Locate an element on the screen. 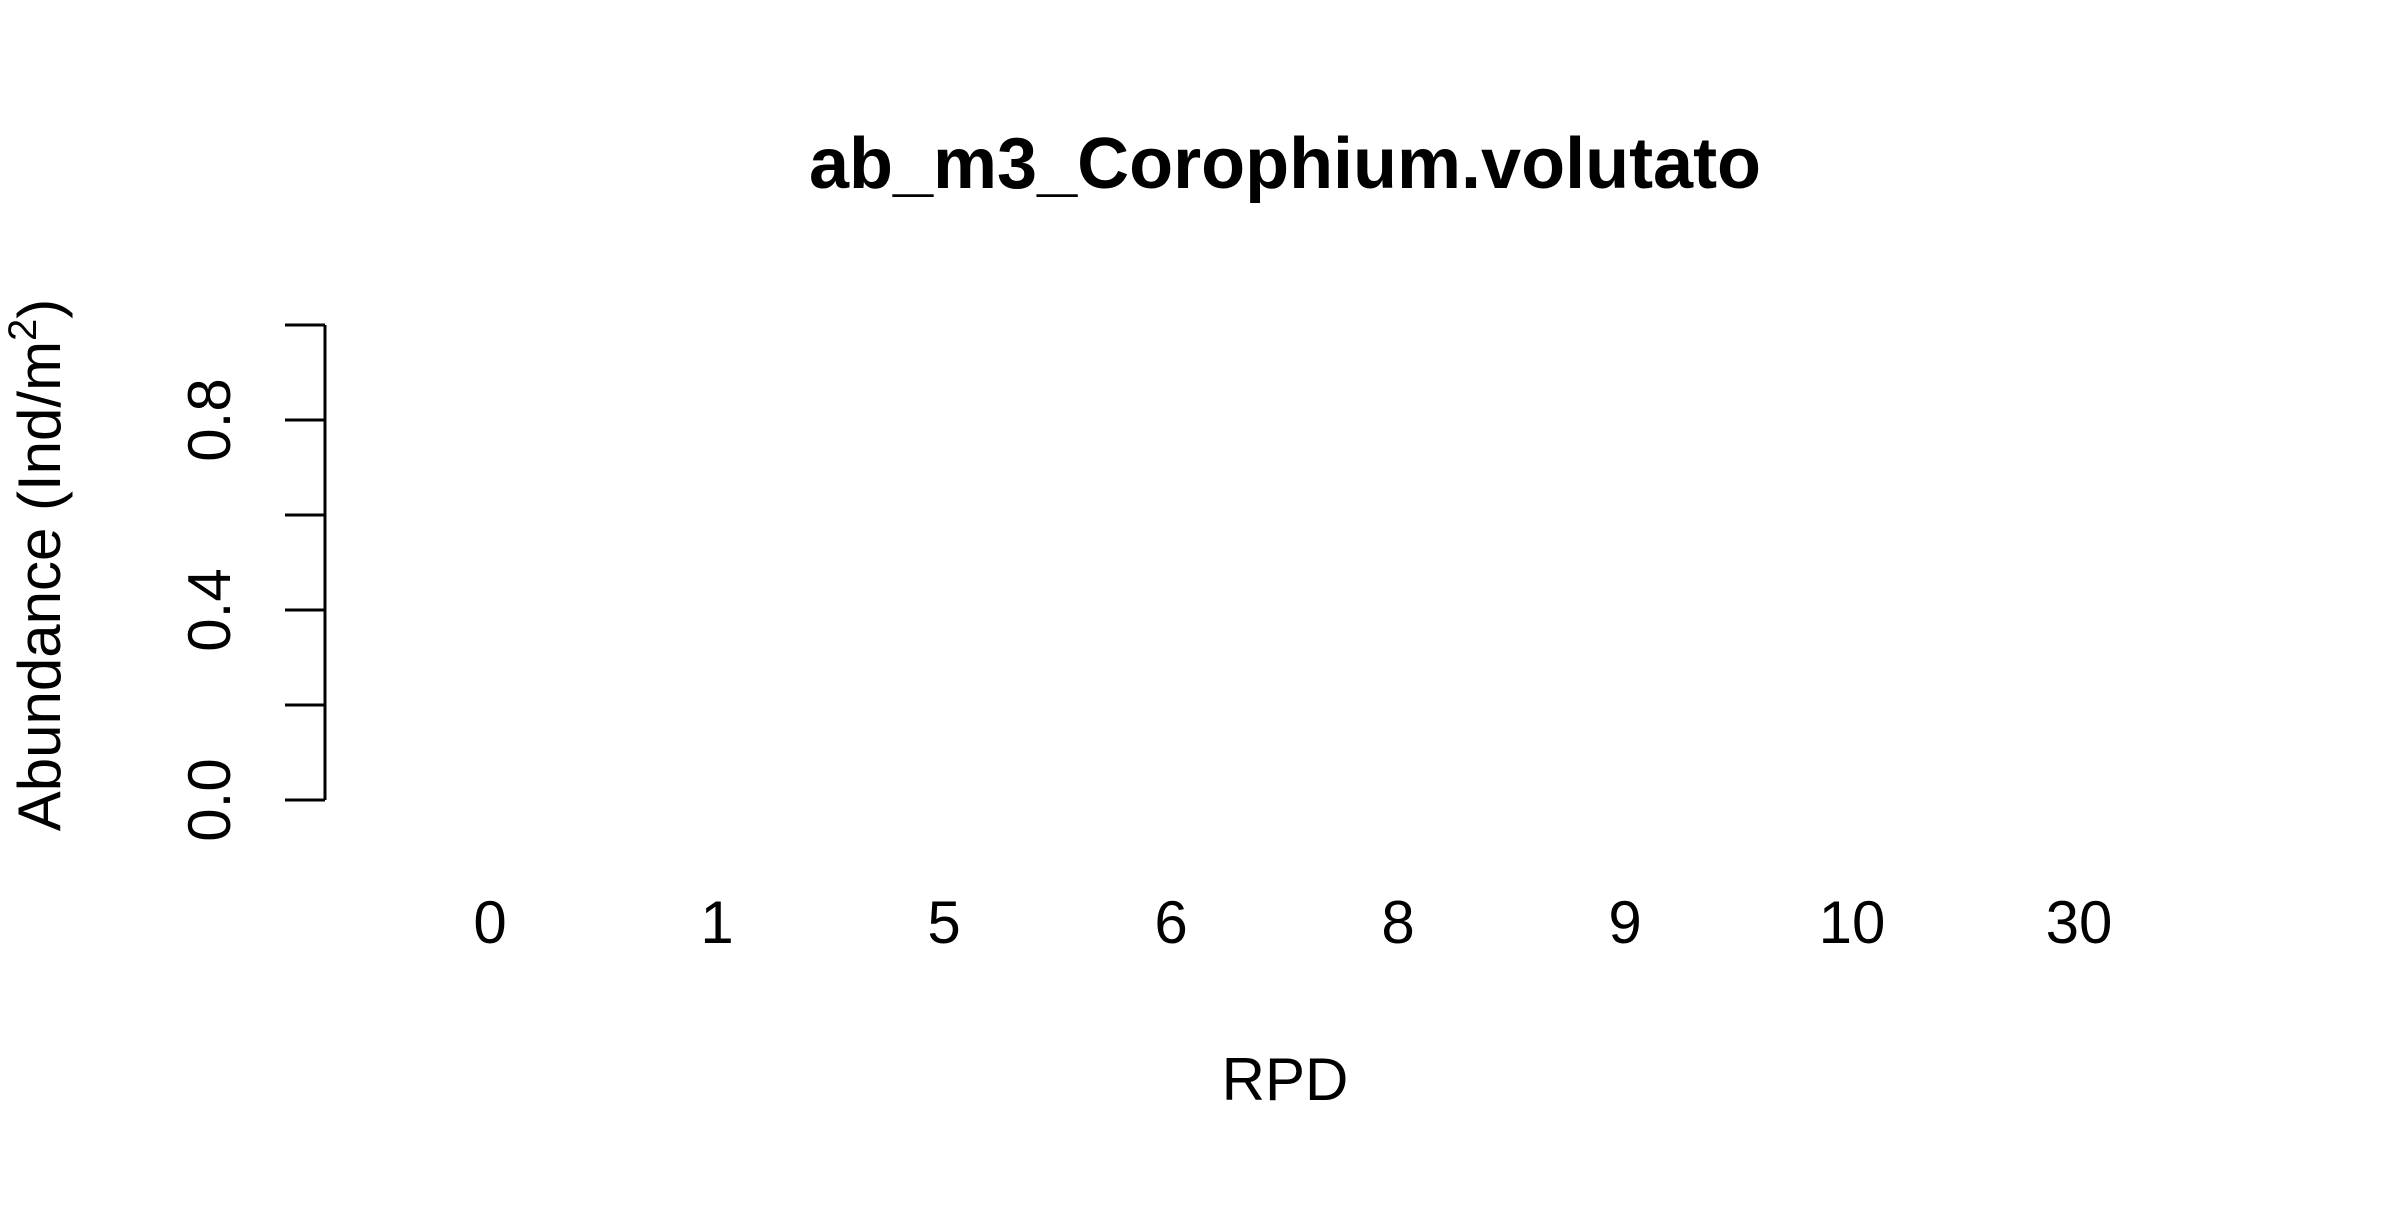 The image size is (2400, 1205). y-tick-label: 0.4 is located at coordinates (209, 609).